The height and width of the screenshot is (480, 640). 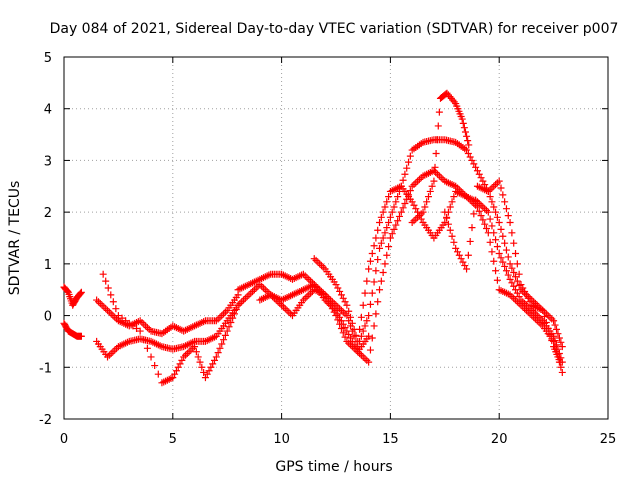 I want to click on x-tick-label: 25, so click(x=608, y=439).